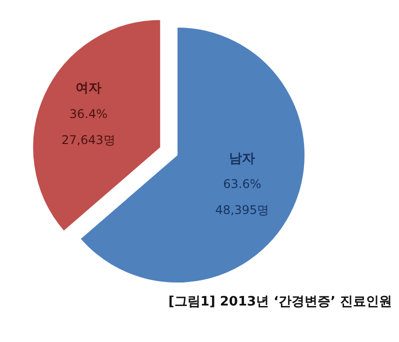 This screenshot has width=399, height=342. What do you see at coordinates (242, 158) in the screenshot?
I see `slice-label: 남자` at bounding box center [242, 158].